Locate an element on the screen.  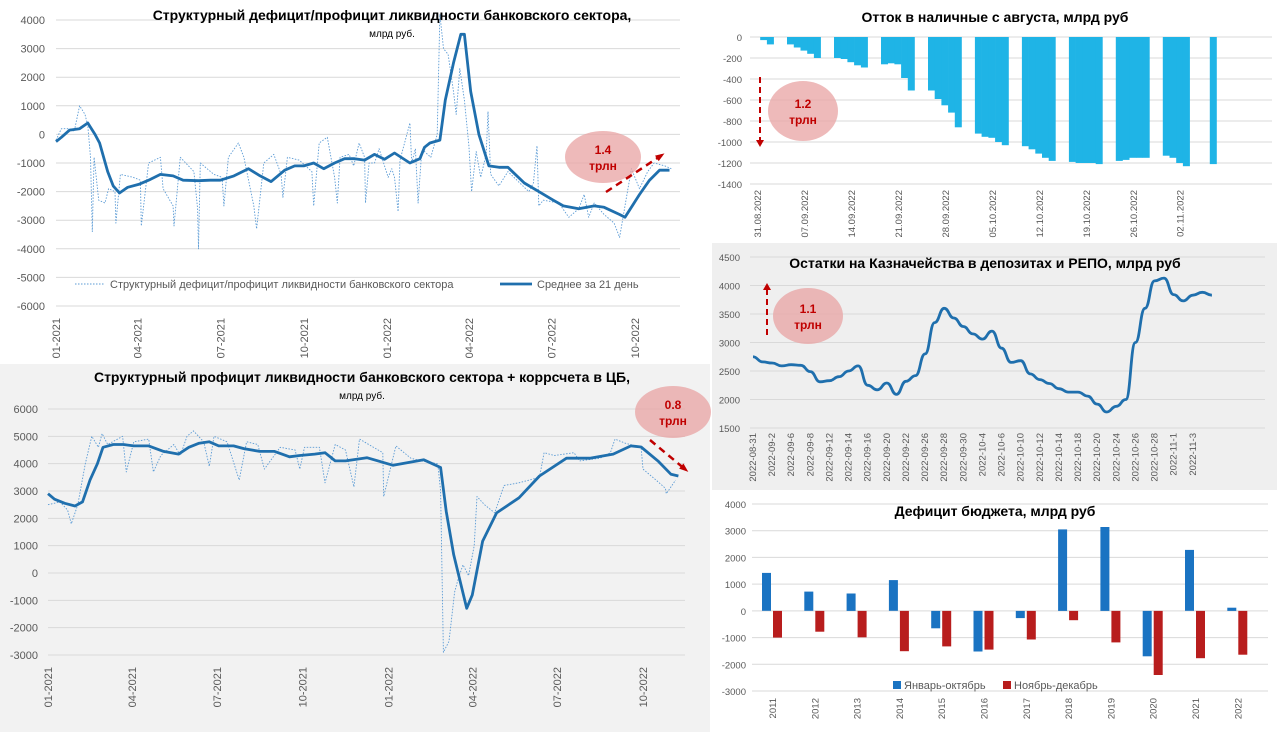
y-tick-label: -1200 is located at coordinates (730, 164).